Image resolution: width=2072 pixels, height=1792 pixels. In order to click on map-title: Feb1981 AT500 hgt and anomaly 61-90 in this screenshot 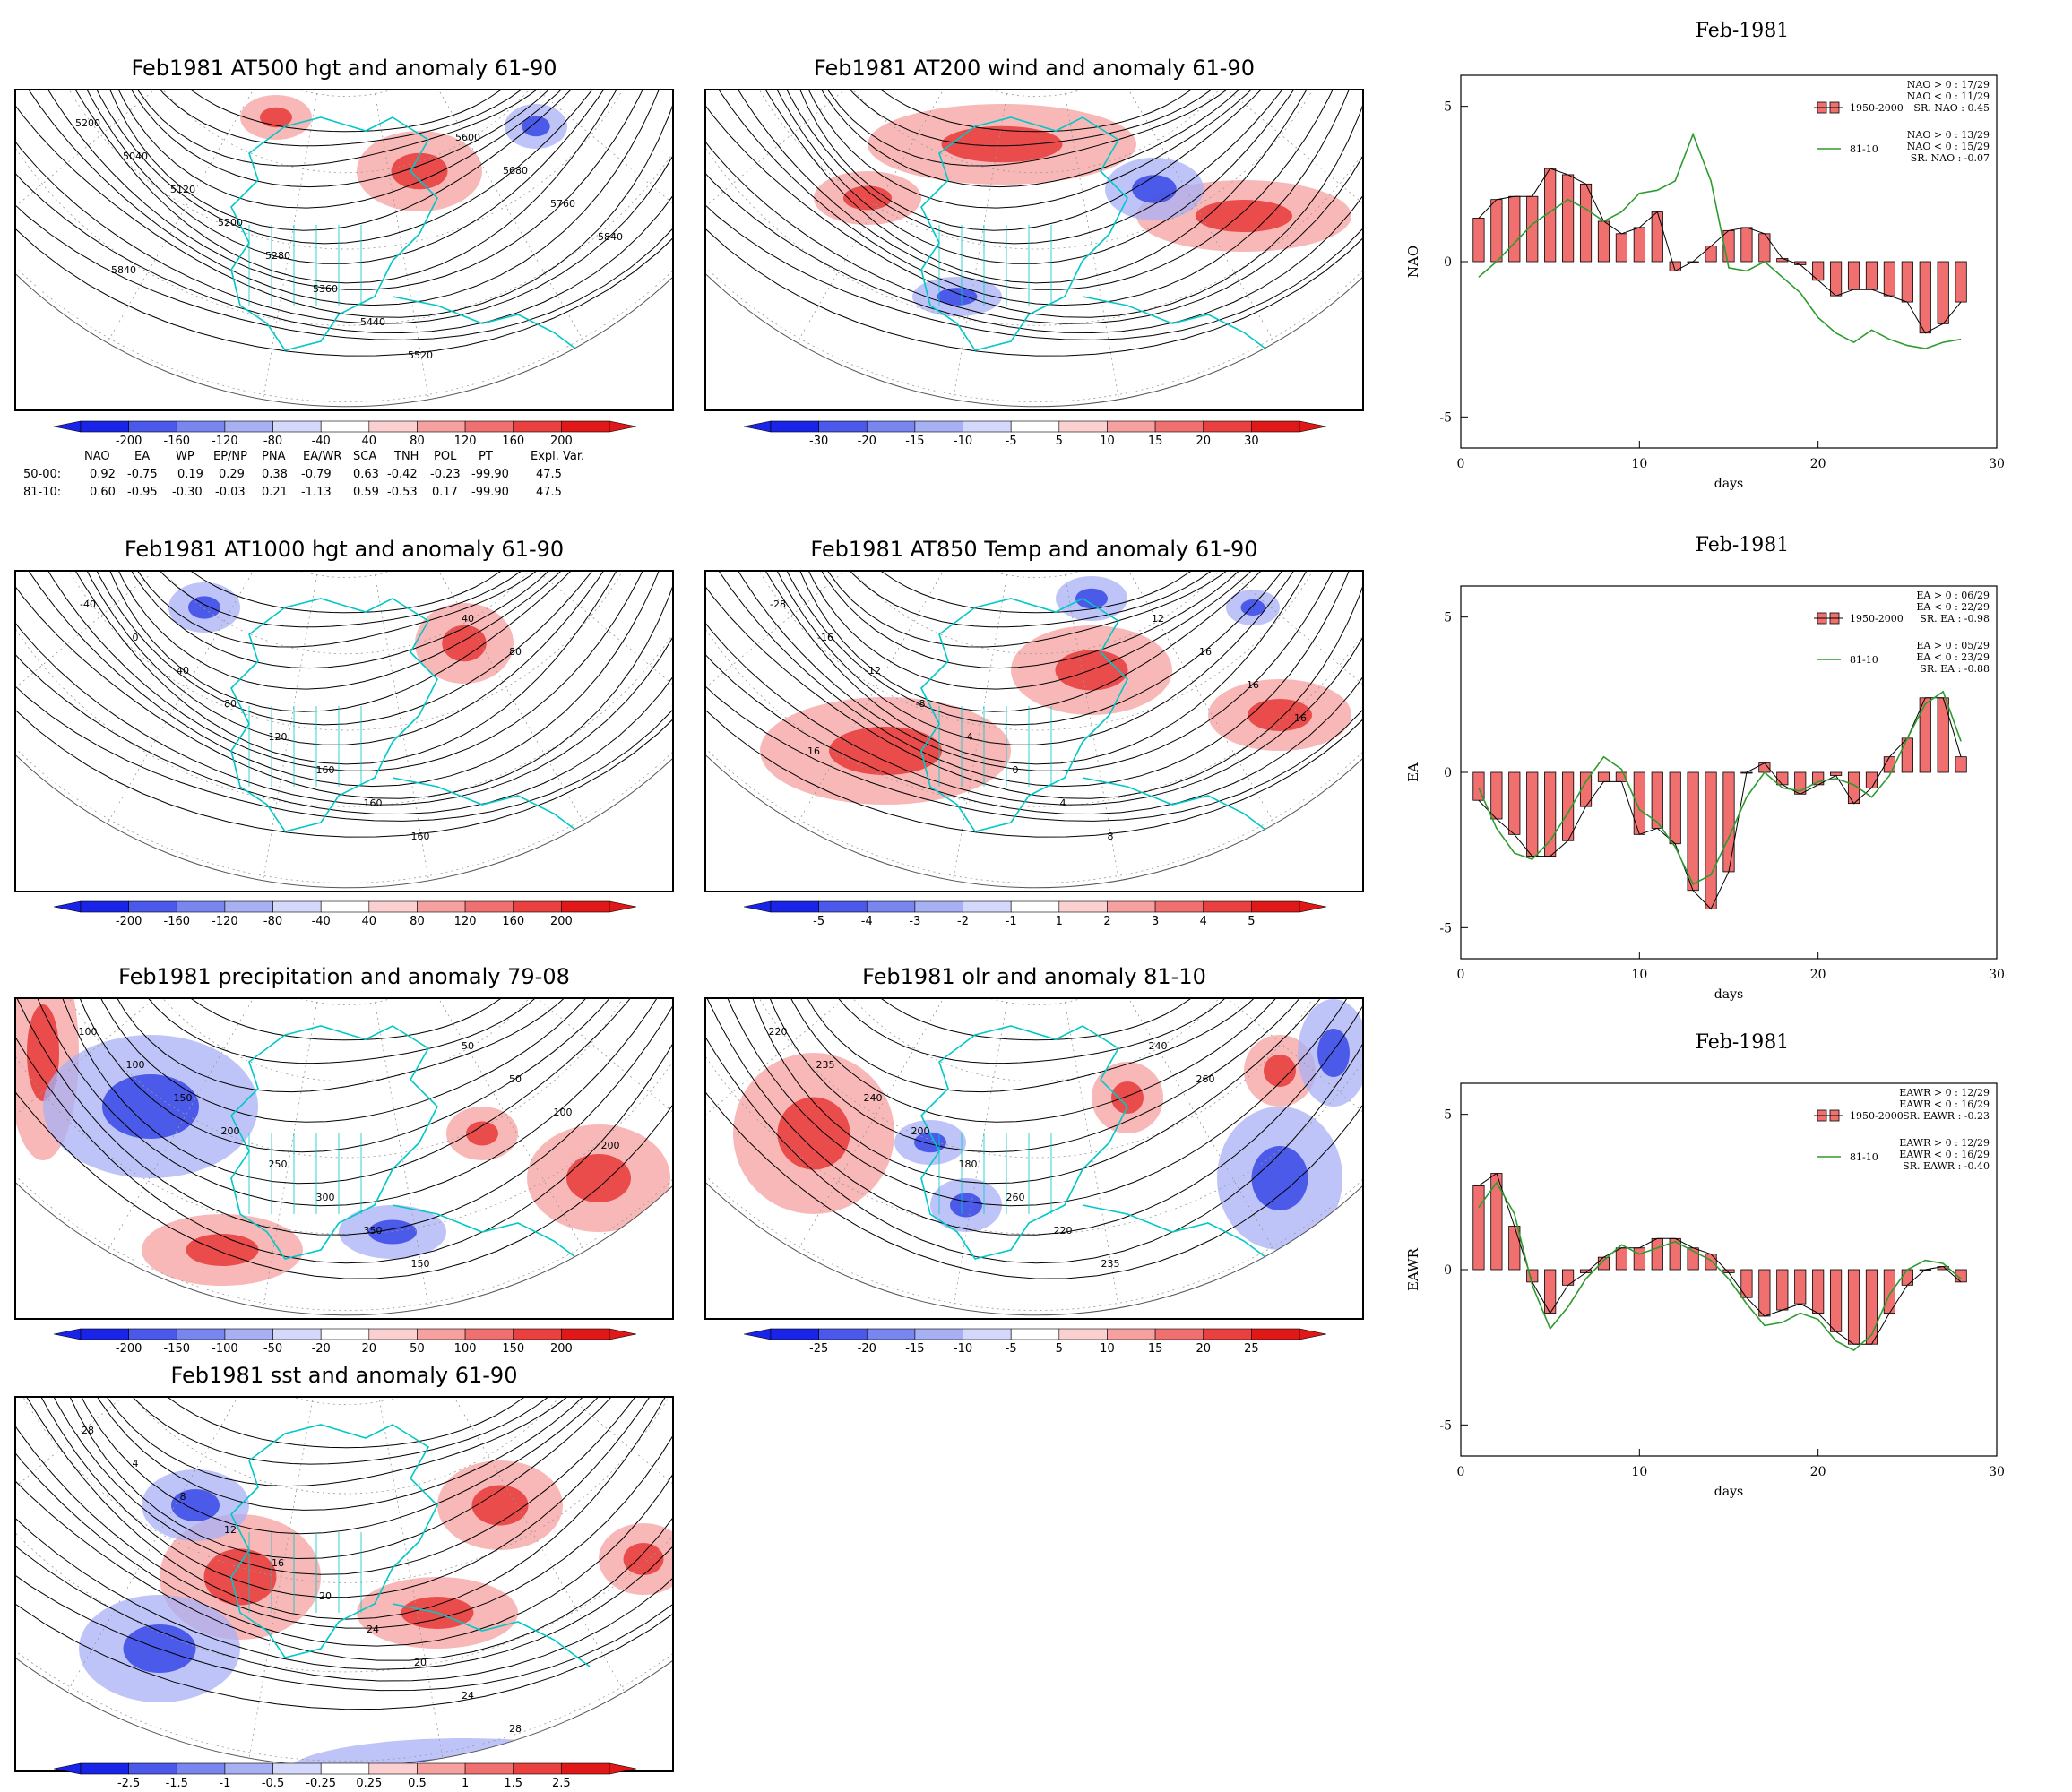, I will do `click(344, 68)`.